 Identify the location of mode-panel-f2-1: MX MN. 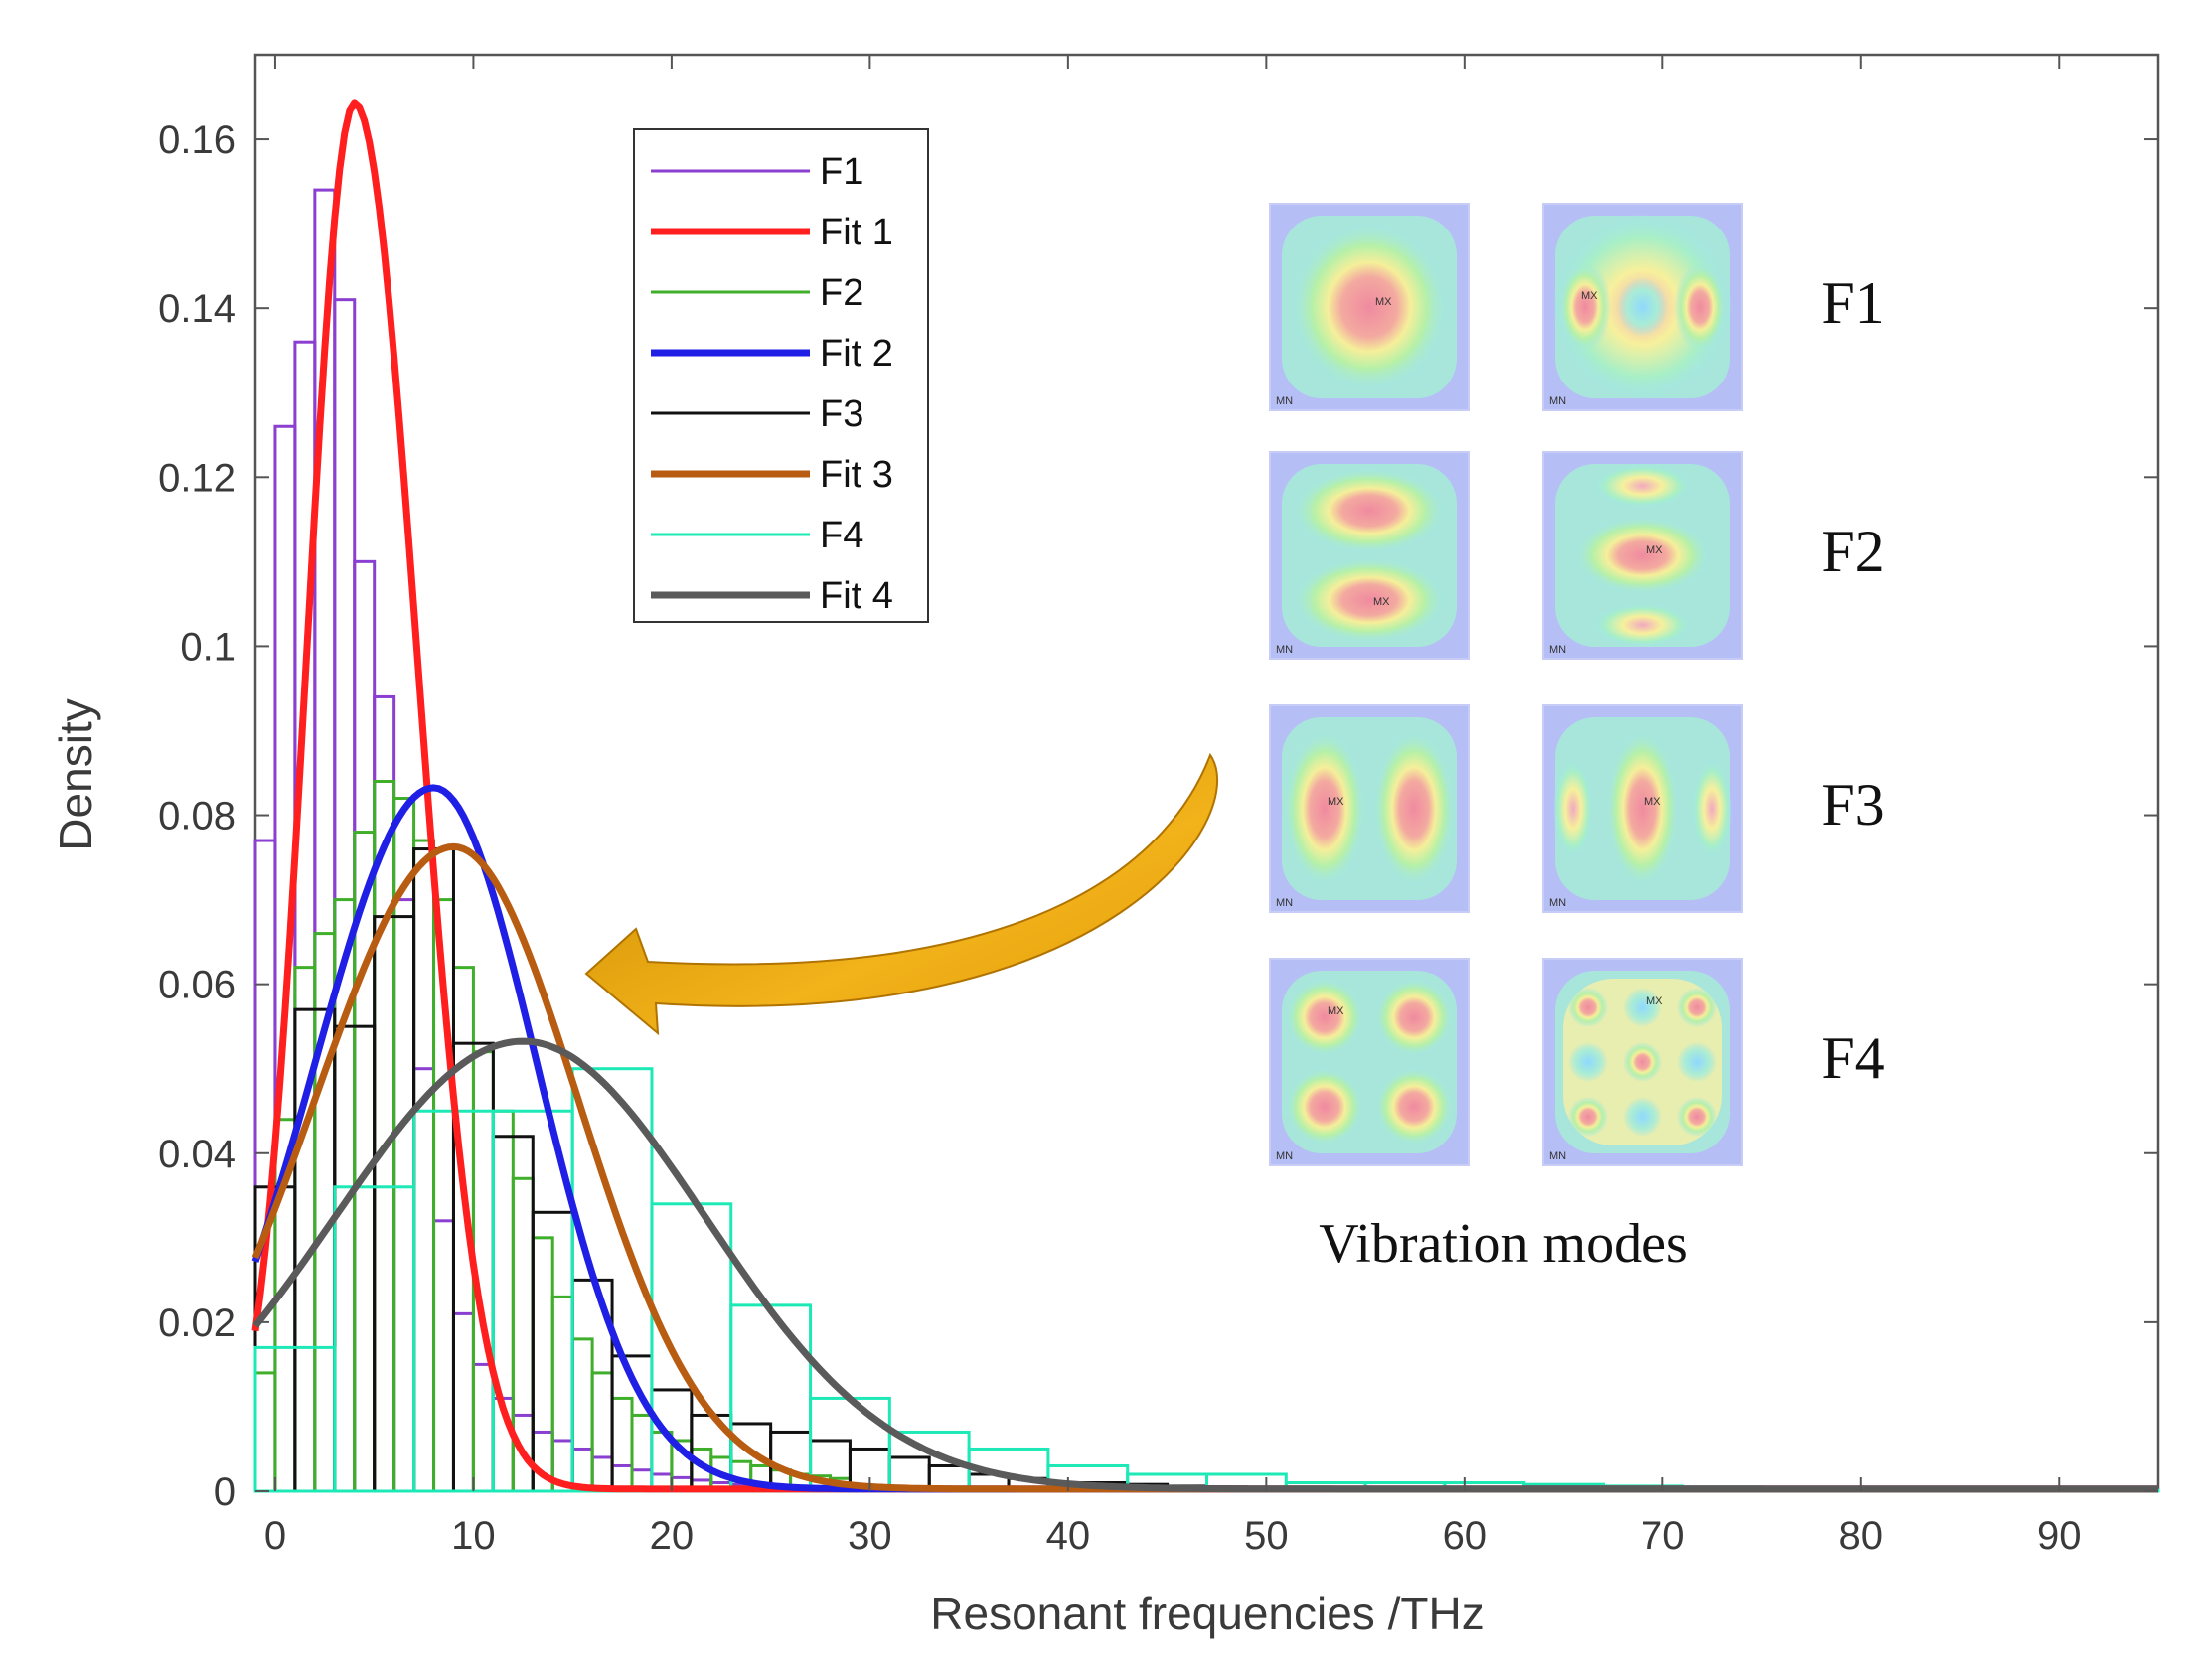
(1370, 555).